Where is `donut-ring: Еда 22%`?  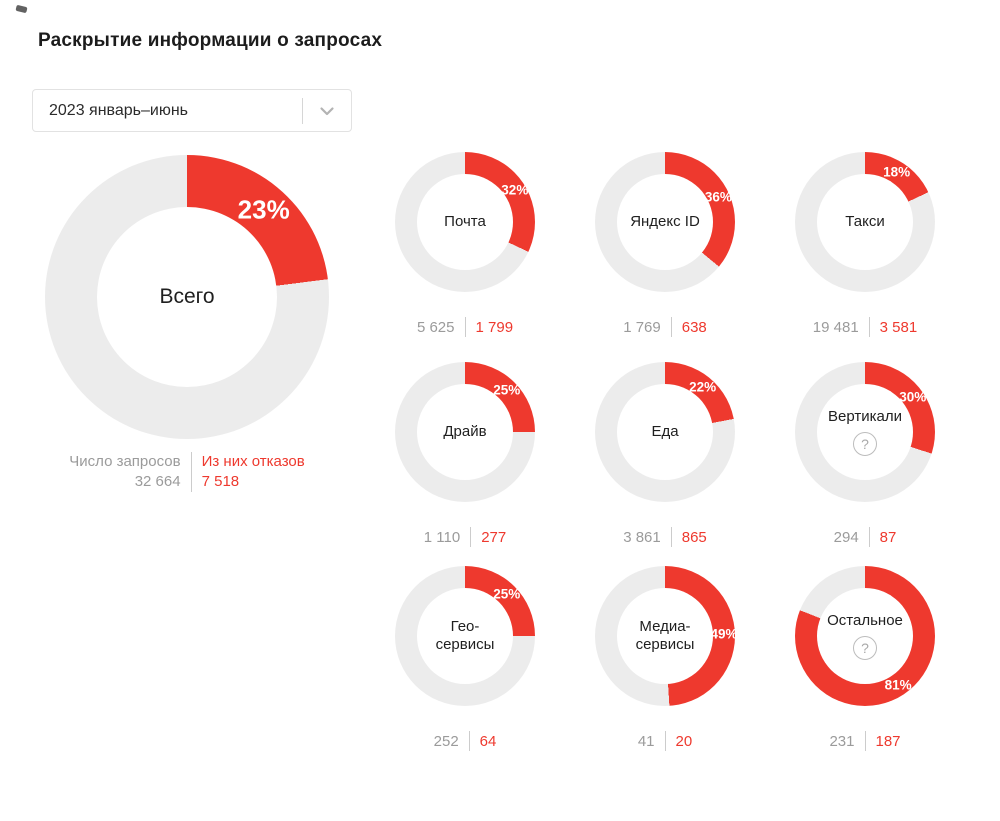 donut-ring: Еда 22% is located at coordinates (665, 432).